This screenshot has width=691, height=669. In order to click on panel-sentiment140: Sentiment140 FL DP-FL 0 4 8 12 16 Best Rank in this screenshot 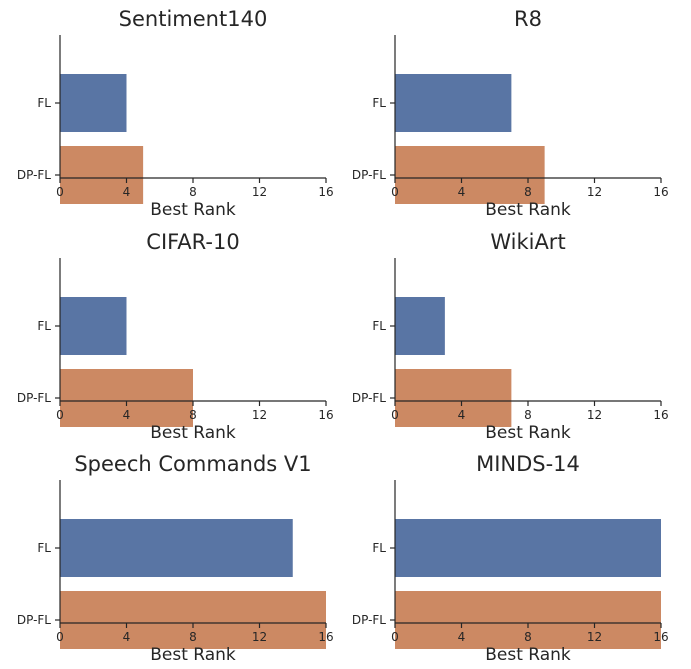, I will do `click(175, 113)`.